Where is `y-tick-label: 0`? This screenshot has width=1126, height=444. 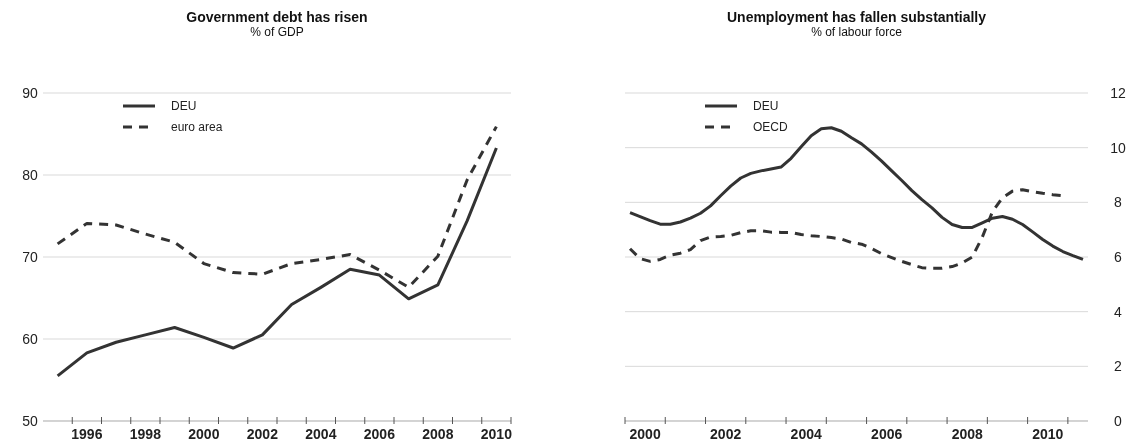 y-tick-label: 0 is located at coordinates (1118, 421).